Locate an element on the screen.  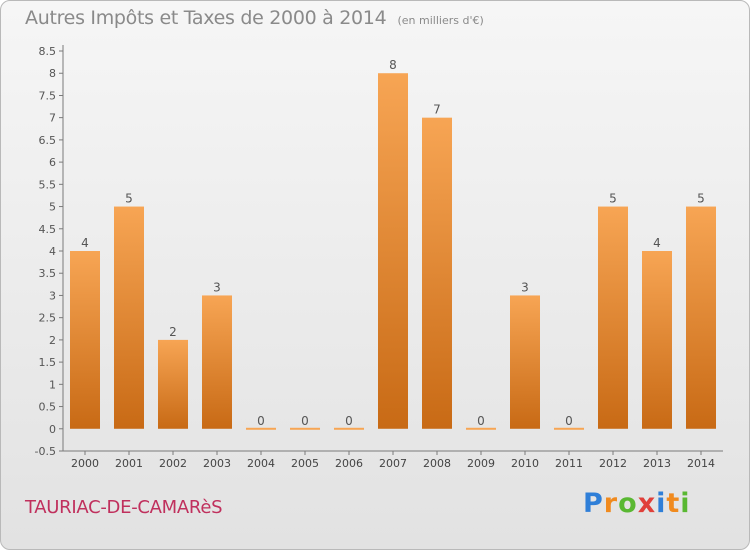
y-tick-label: 4.5 is located at coordinates (48, 229).